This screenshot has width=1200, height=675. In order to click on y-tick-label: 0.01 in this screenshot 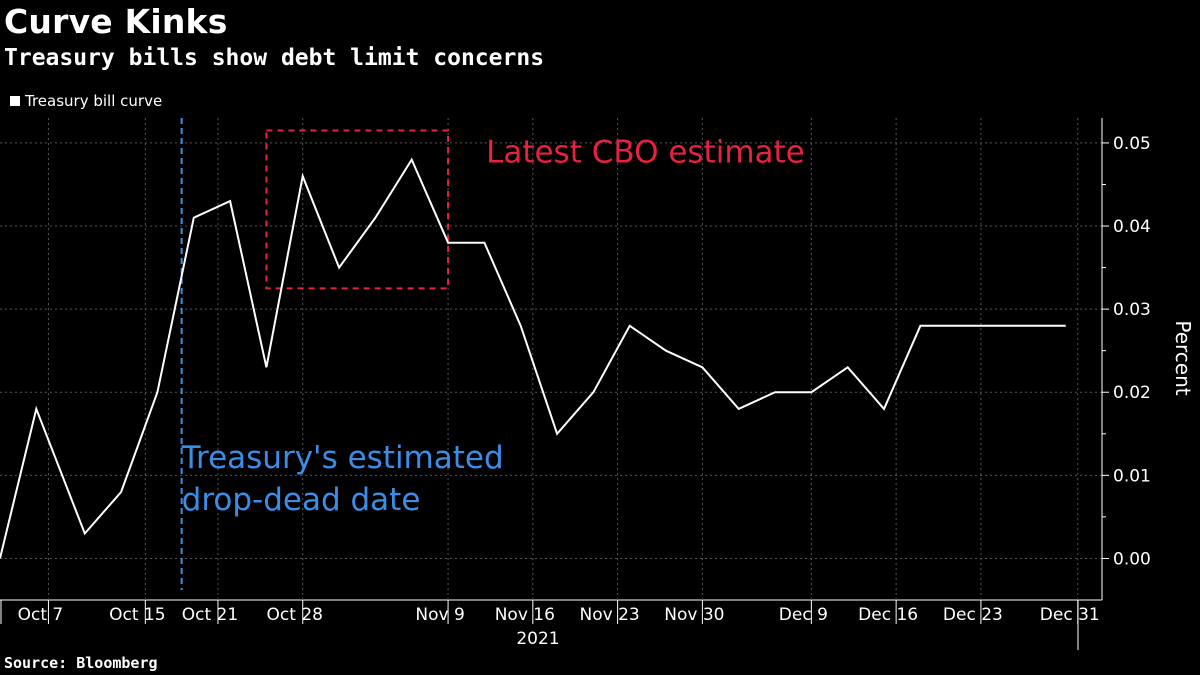, I will do `click(1132, 476)`.